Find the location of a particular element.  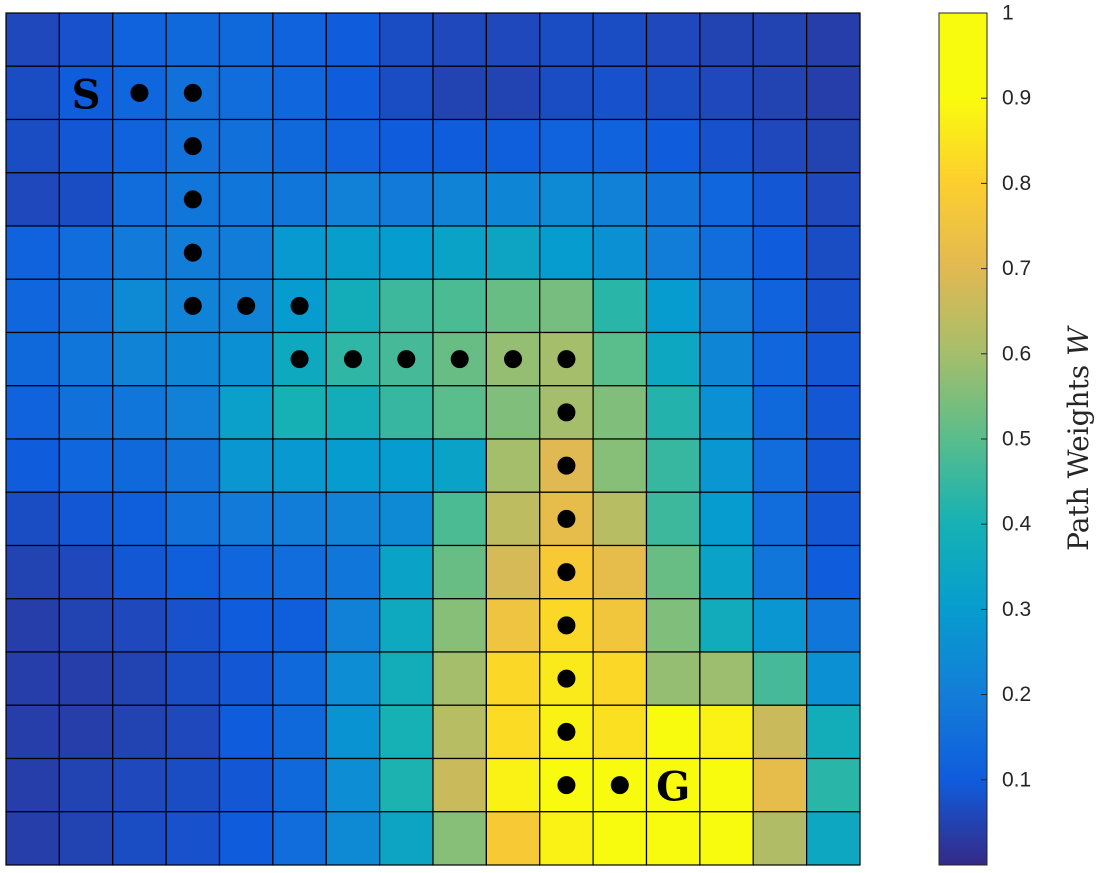

colorbar-title: Path Weights W is located at coordinates (1078, 438).